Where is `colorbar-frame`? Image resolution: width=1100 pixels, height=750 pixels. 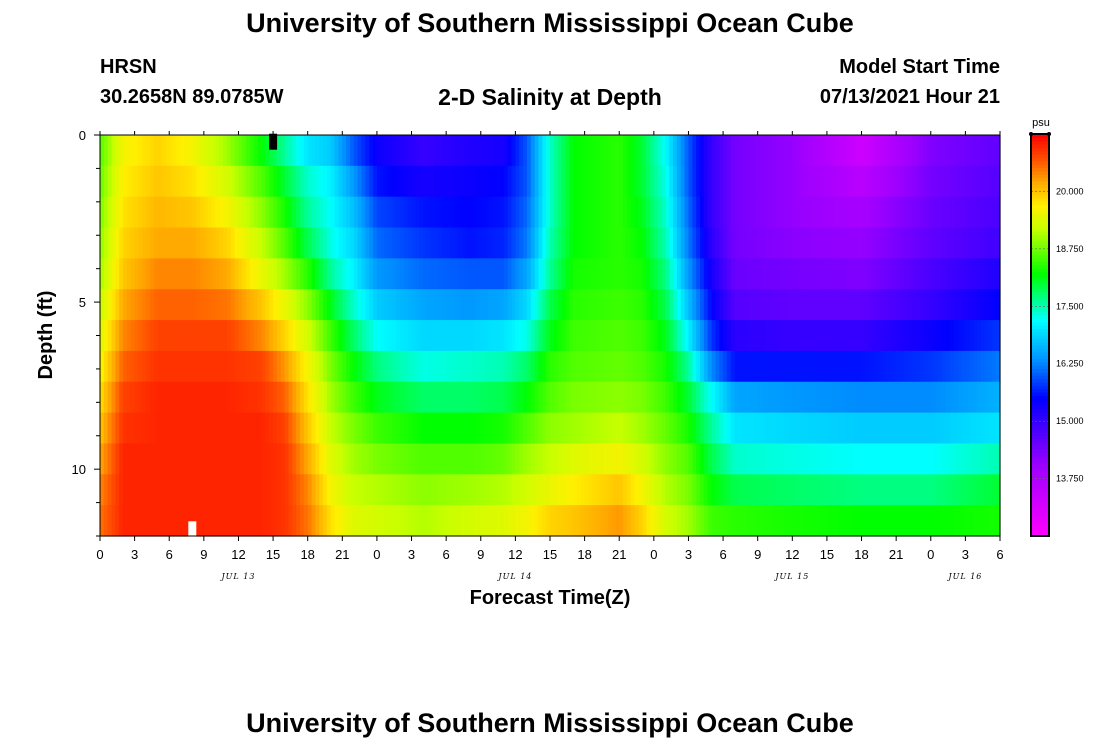 colorbar-frame is located at coordinates (1040, 335).